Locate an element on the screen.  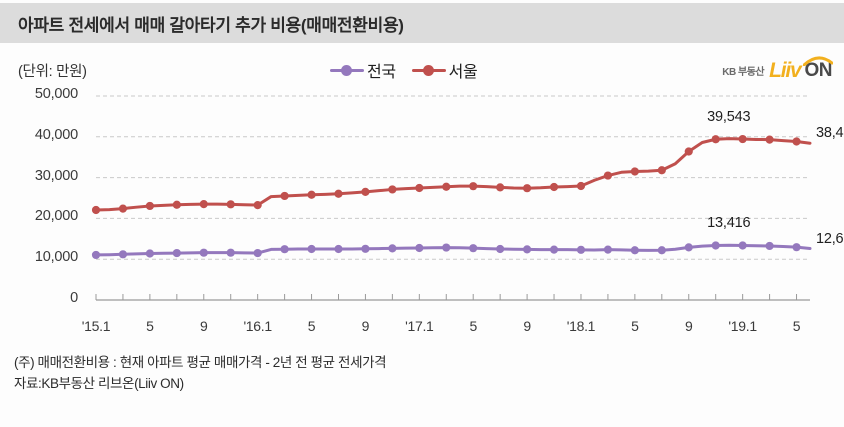
data-label: 13,416 is located at coordinates (729, 223).